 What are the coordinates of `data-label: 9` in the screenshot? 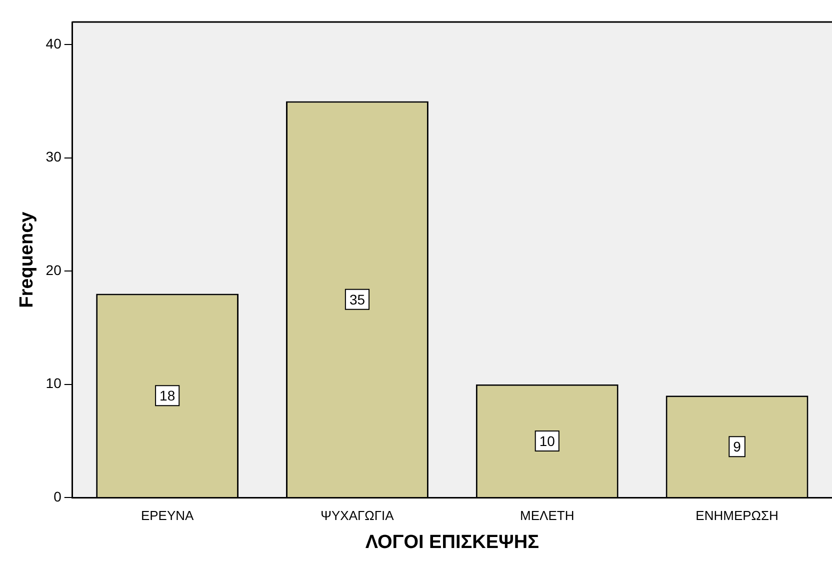 It's located at (737, 446).